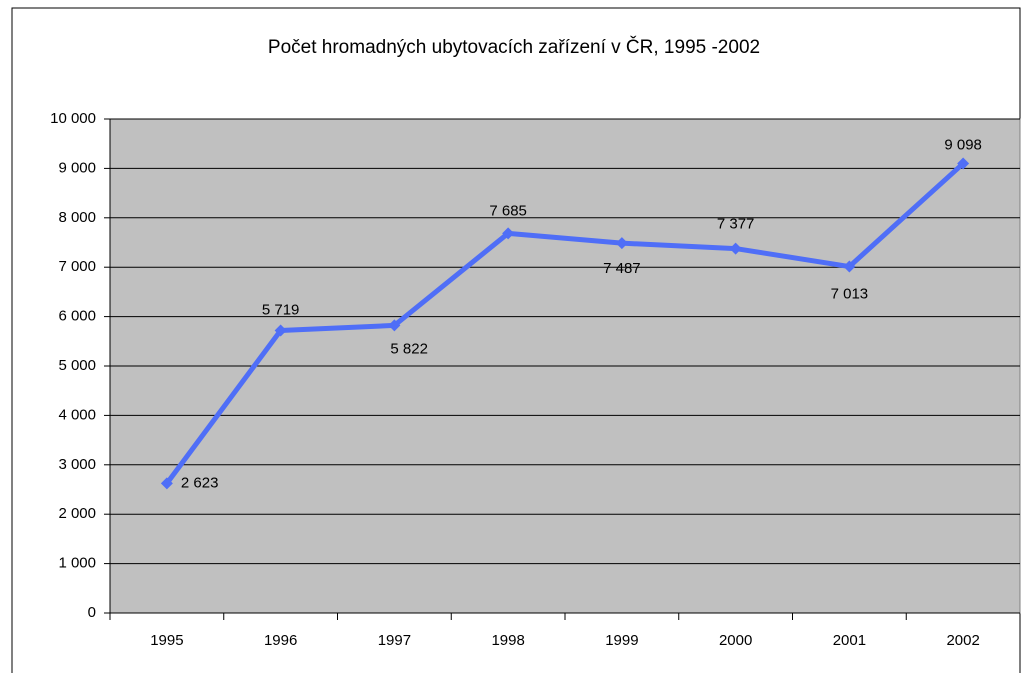  I want to click on data-label: 7 685, so click(508, 210).